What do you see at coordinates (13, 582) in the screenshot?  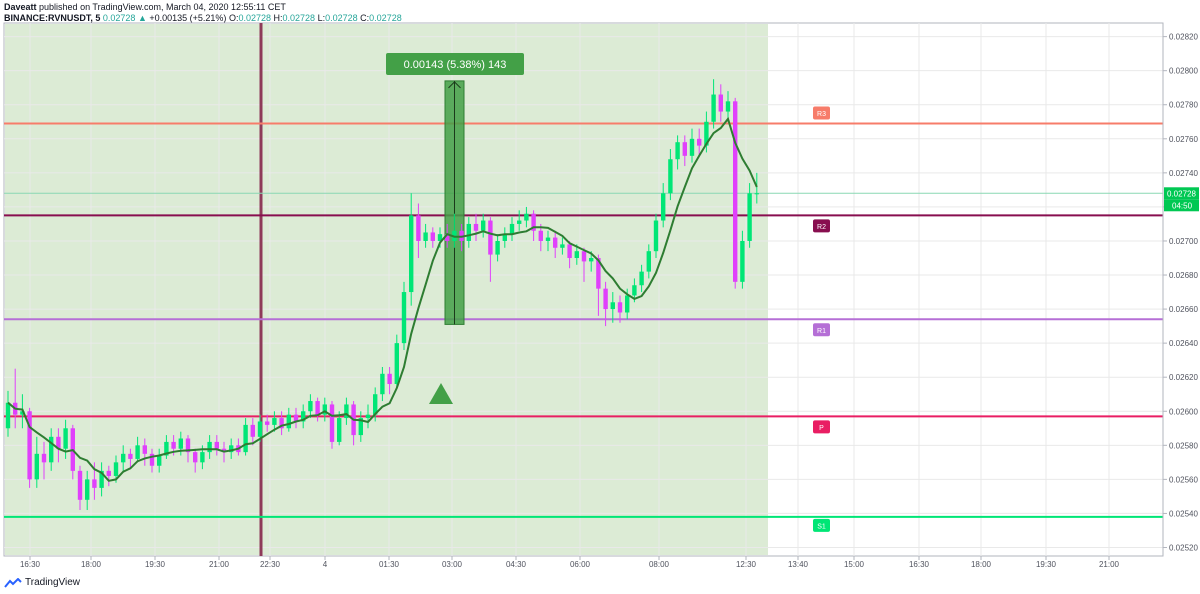 I see `tradingview-logo-icon` at bounding box center [13, 582].